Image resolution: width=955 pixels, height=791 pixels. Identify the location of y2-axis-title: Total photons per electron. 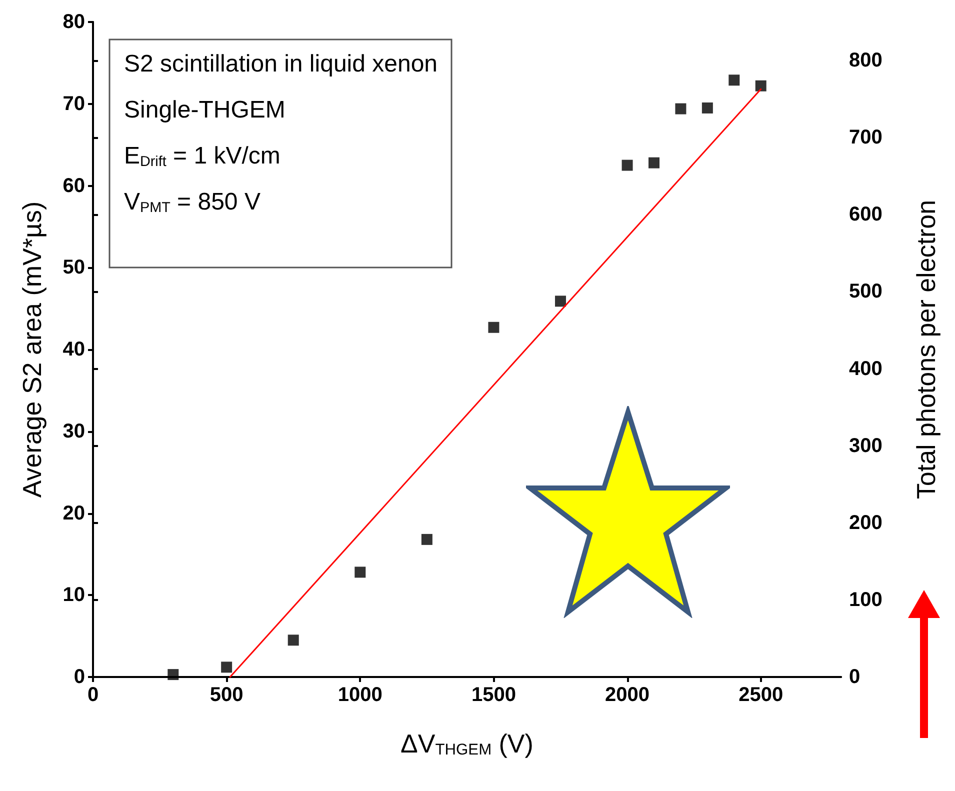
(926, 350).